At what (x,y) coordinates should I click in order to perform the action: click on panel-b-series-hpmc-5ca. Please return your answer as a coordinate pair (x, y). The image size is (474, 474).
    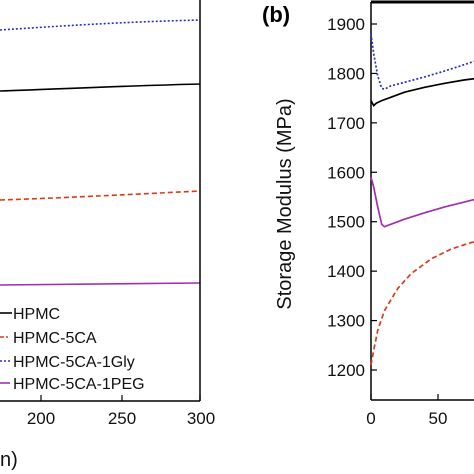
    Looking at the image, I should click on (422, 303).